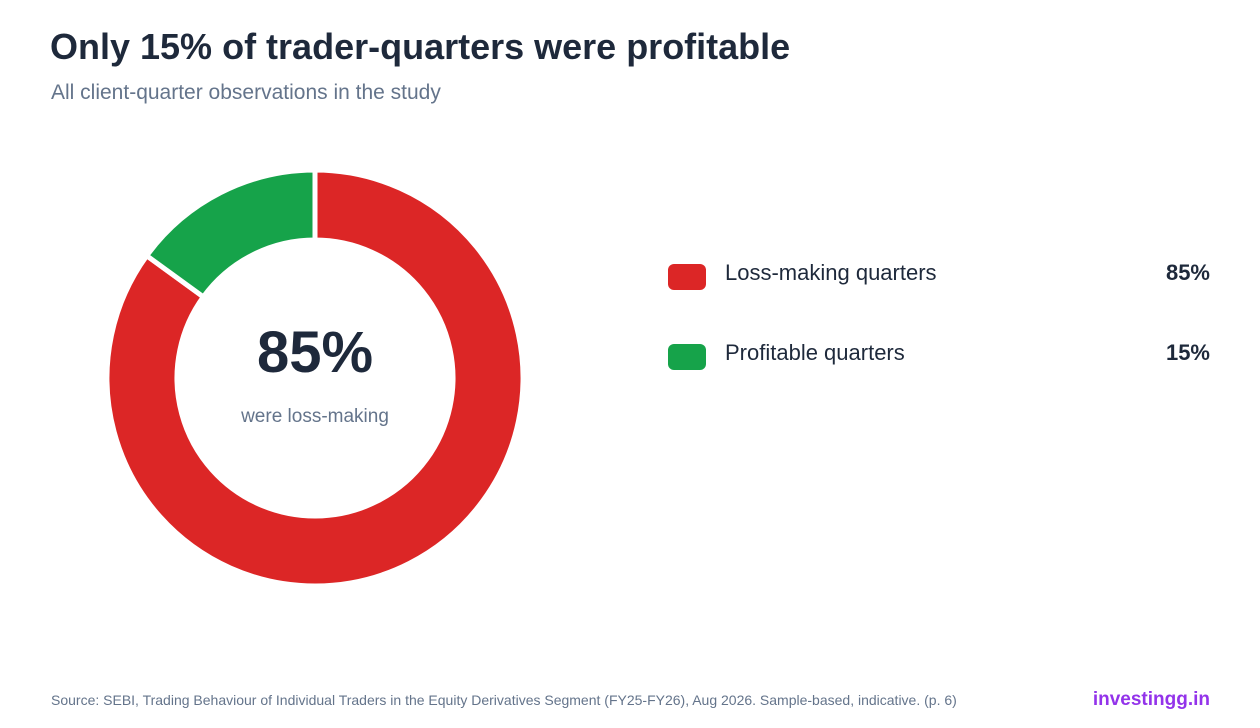  What do you see at coordinates (1187, 352) in the screenshot?
I see `legend-value-profit: 15%` at bounding box center [1187, 352].